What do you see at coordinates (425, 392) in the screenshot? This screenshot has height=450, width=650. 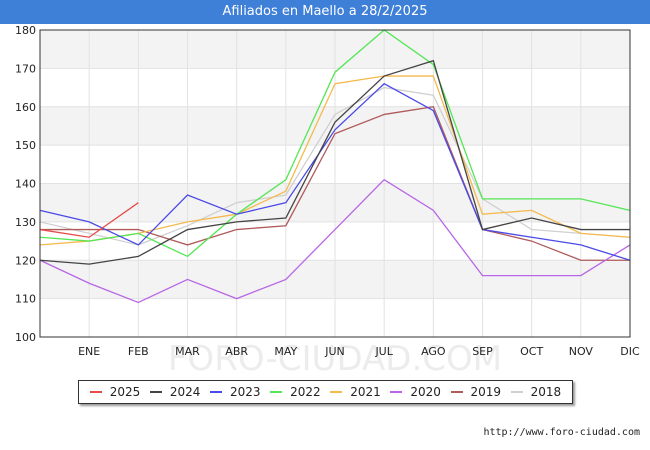 I see `legend-label: 2020` at bounding box center [425, 392].